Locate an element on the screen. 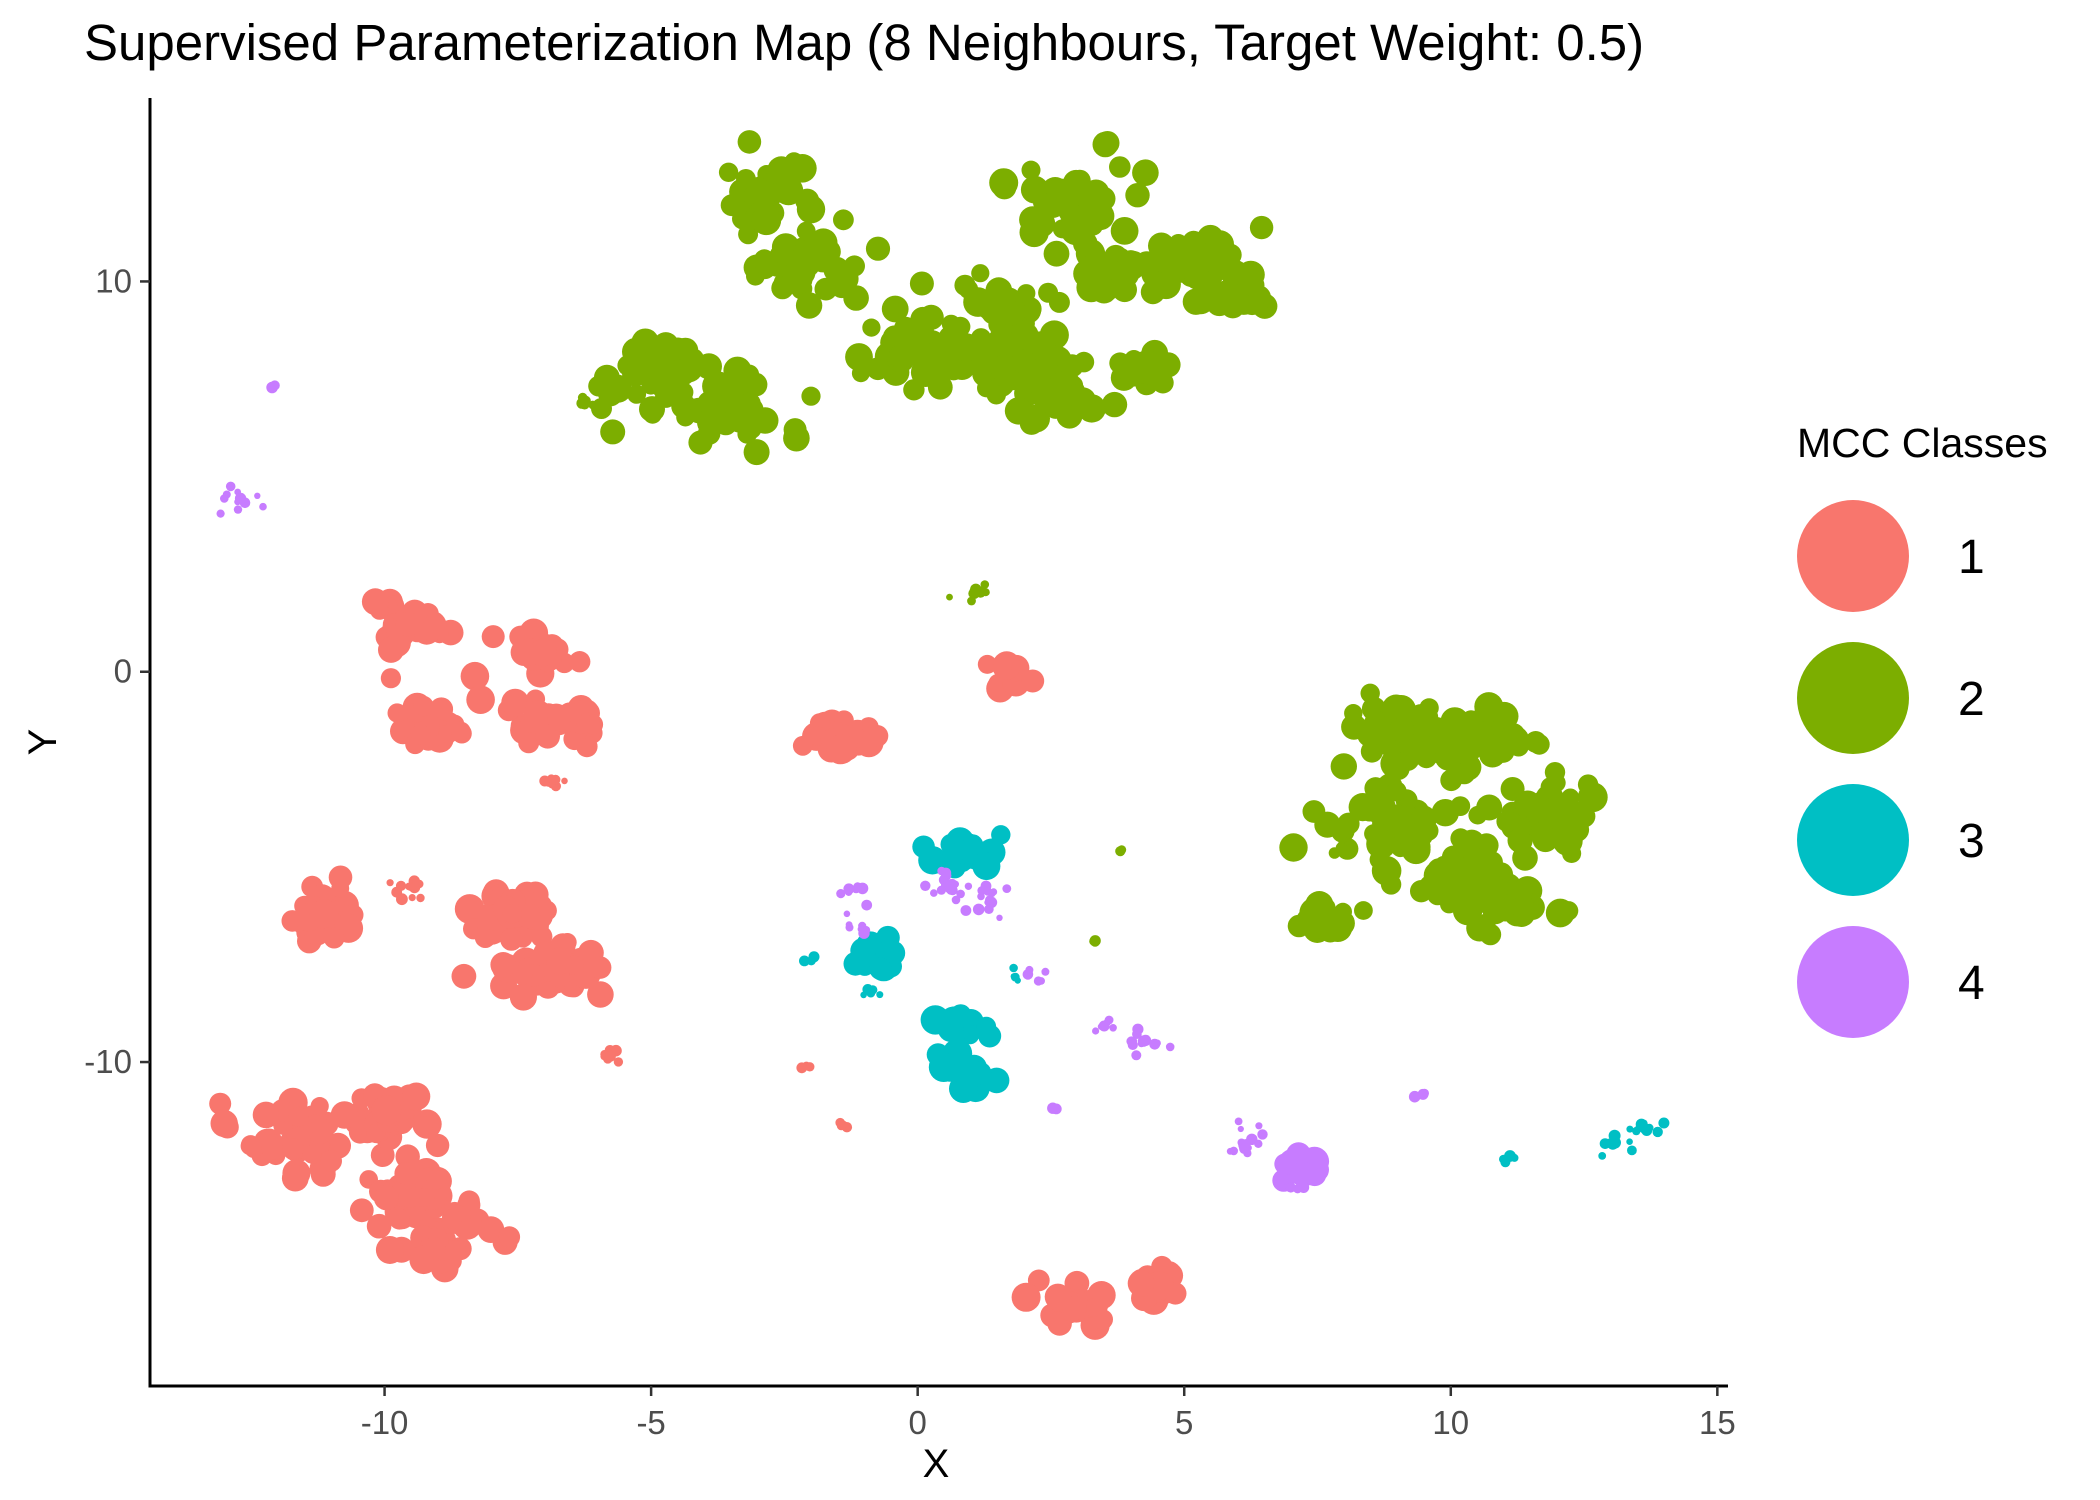  y-tick-label: -10 is located at coordinates (108, 1061).